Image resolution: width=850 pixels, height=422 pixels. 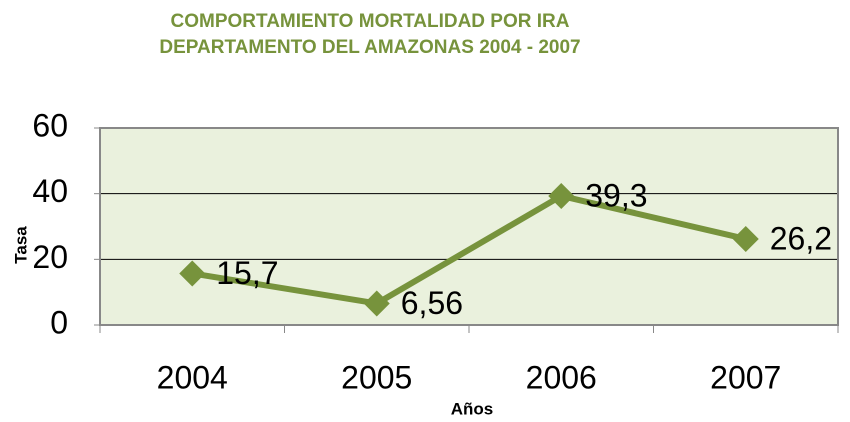 I want to click on data-label: 6,56, so click(x=432, y=303).